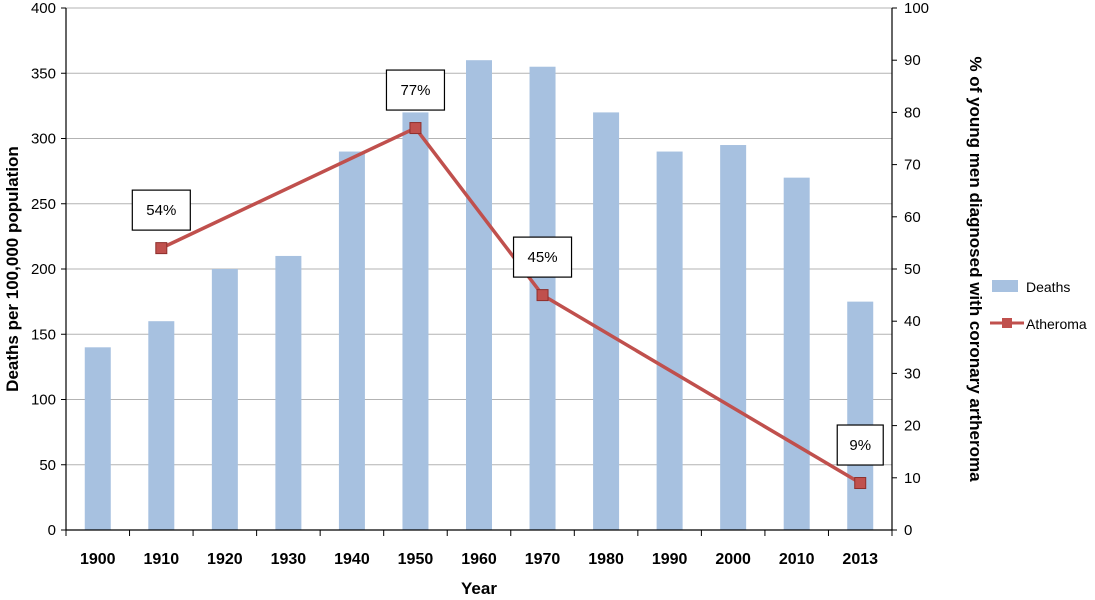 The width and height of the screenshot is (1095, 600). Describe the element at coordinates (1005, 286) in the screenshot. I see `legend-deaths-swatch` at that location.